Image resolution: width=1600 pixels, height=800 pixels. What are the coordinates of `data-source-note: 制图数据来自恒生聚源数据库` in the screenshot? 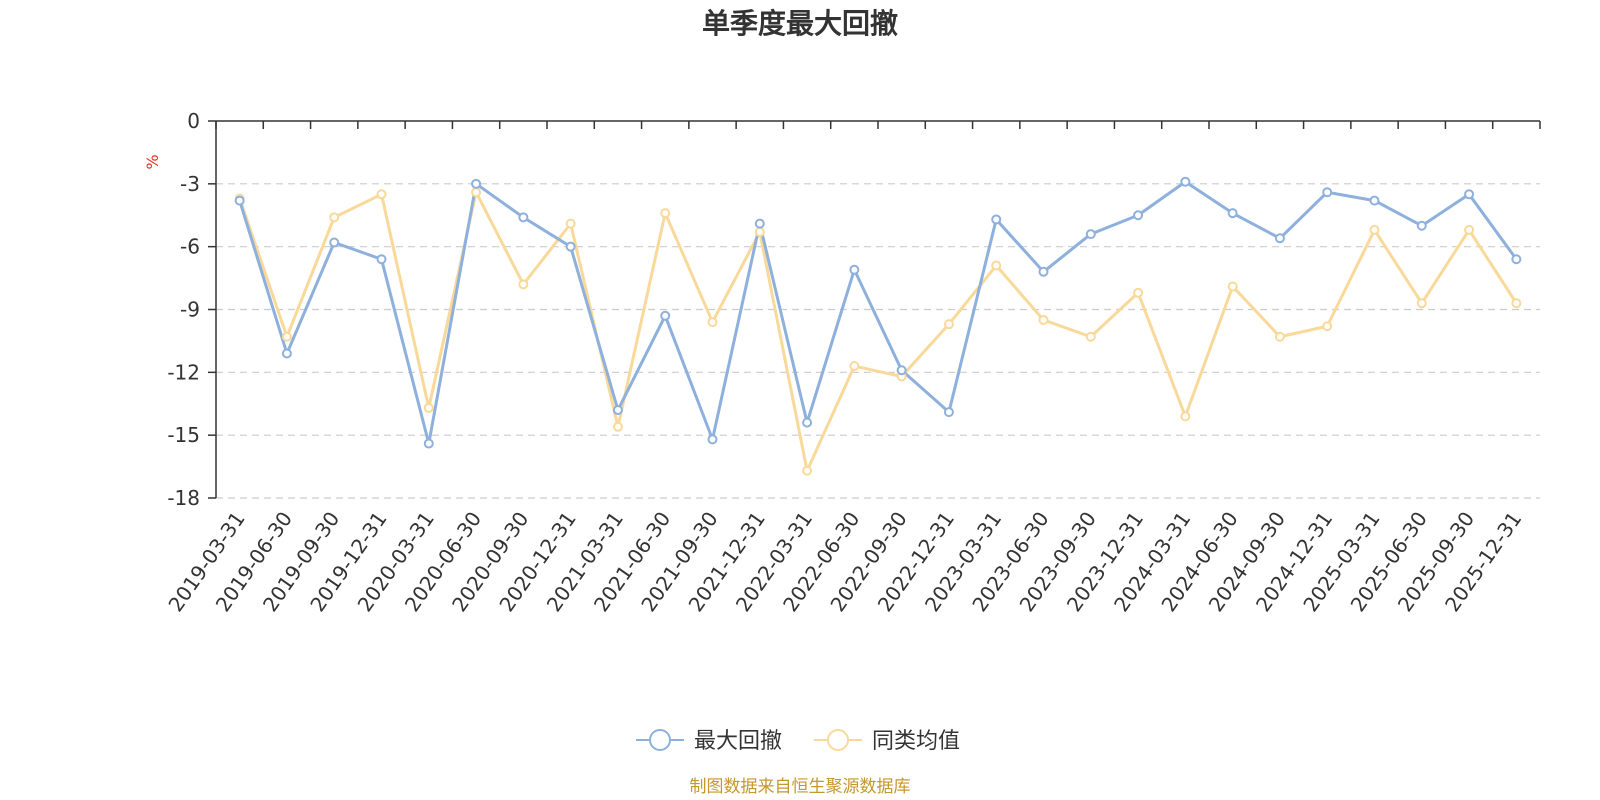 It's located at (800, 787).